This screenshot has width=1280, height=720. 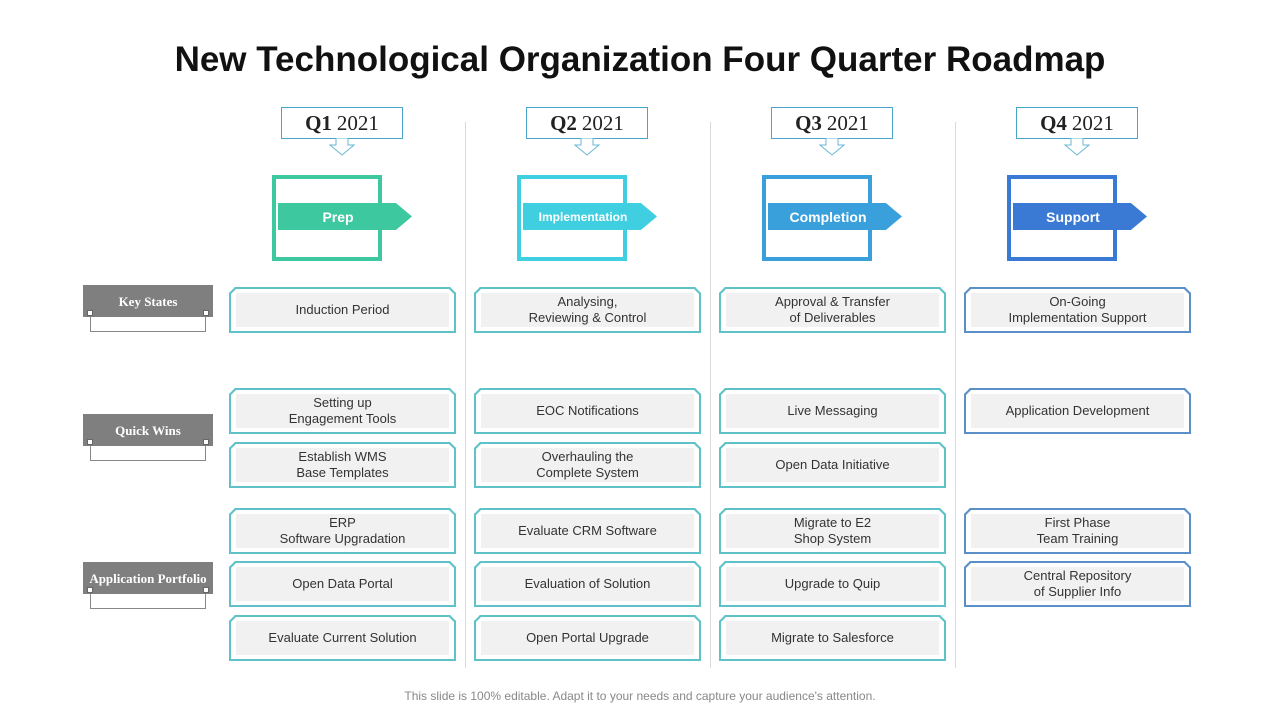 I want to click on card-text: Central Repository of Supplier Info, so click(x=1077, y=584).